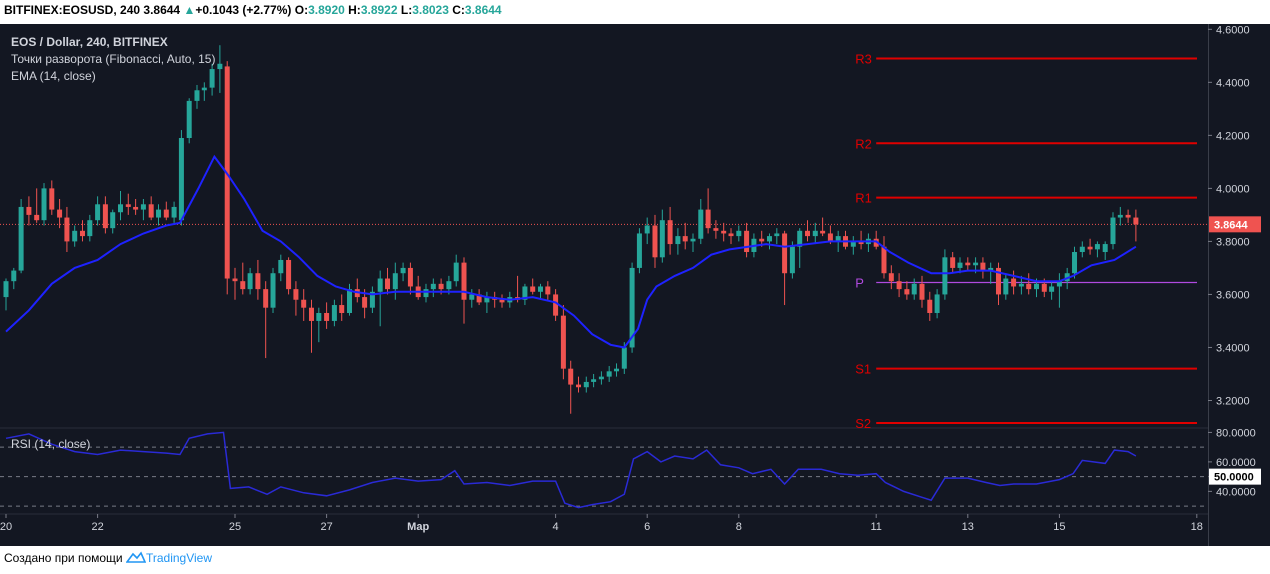 This screenshot has height=574, width=1270. What do you see at coordinates (859, 283) in the screenshot?
I see `pivot-label-p: P` at bounding box center [859, 283].